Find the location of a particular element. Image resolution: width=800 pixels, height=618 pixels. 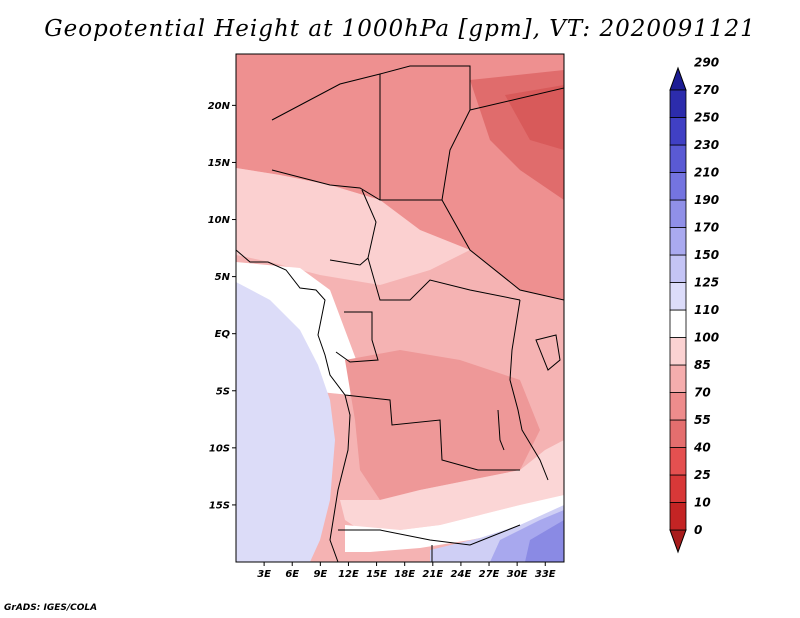

lon-tick-label: 9E is located at coordinates (320, 574).